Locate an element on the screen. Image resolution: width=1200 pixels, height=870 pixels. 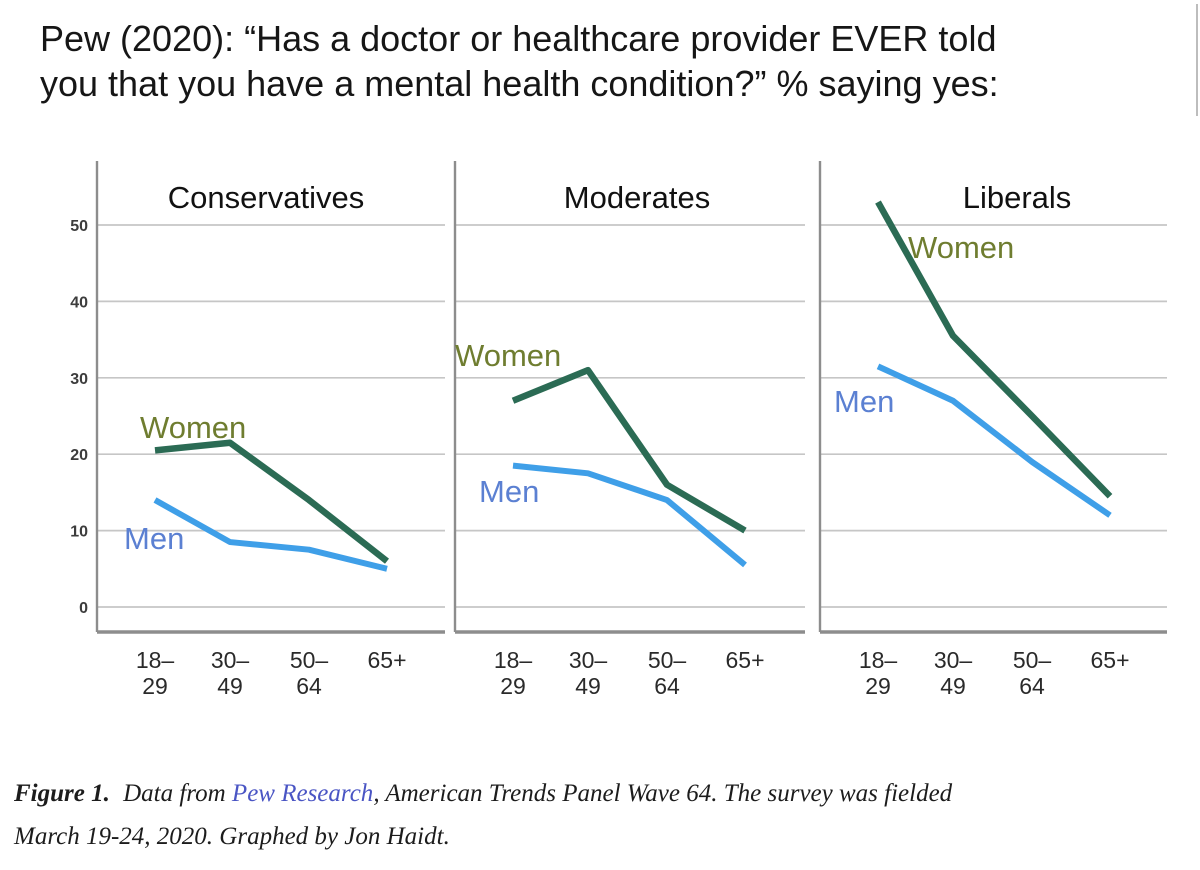
y-tick-label: 20 is located at coordinates (79, 455).